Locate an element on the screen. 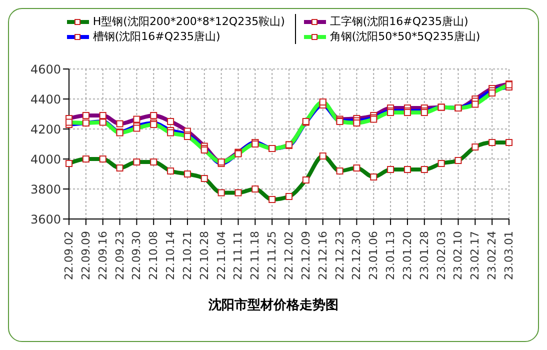 The height and width of the screenshot is (350, 547). x-tick-label: 22.10.08 is located at coordinates (153, 255).